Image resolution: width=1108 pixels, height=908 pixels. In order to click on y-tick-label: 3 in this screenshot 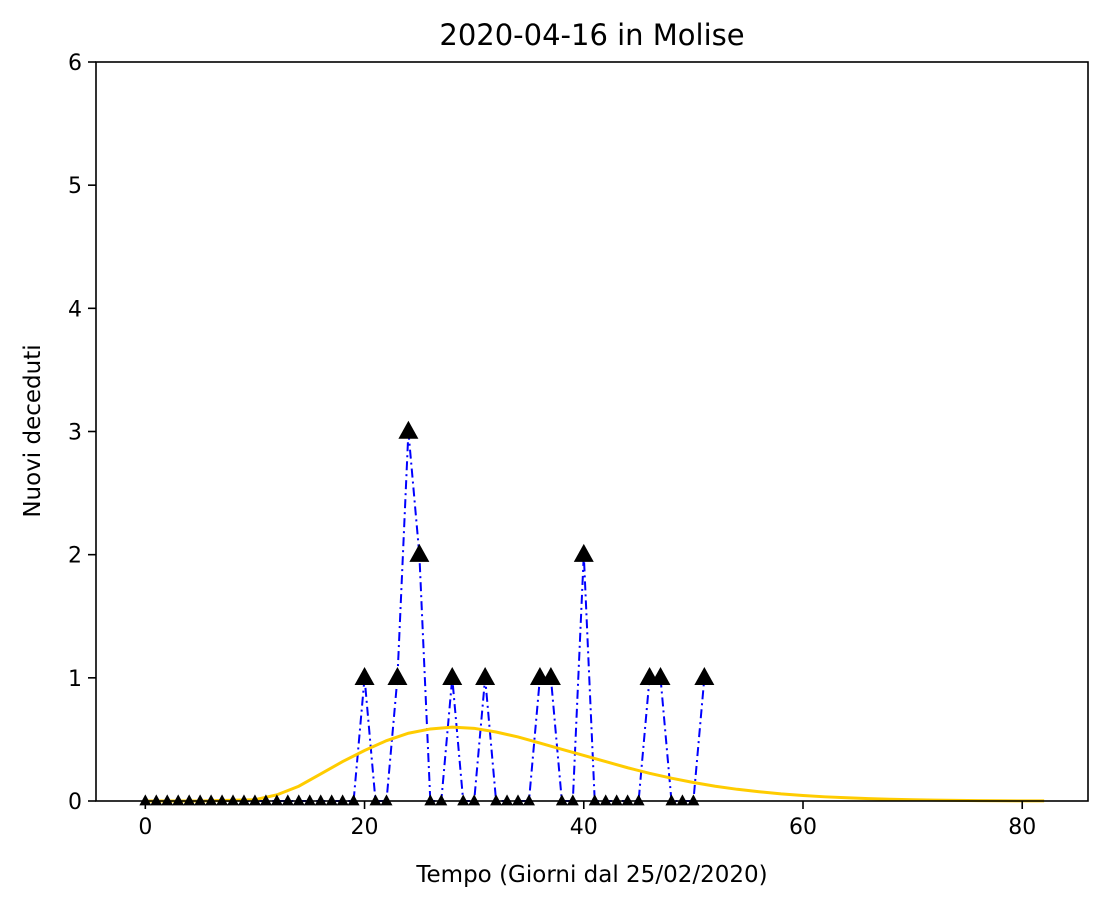, I will do `click(75, 433)`.